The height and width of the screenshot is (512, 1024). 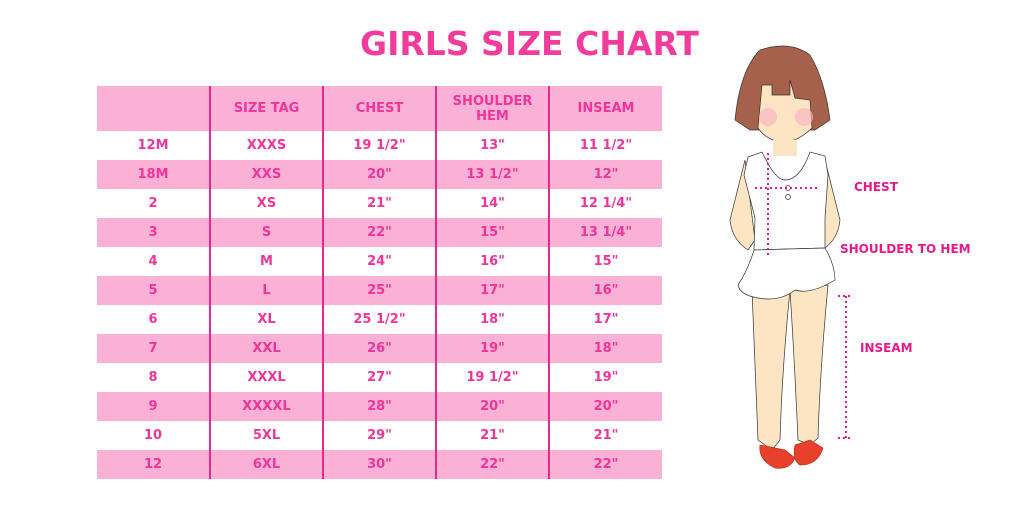 I want to click on table-cell: 30", so click(x=379, y=464).